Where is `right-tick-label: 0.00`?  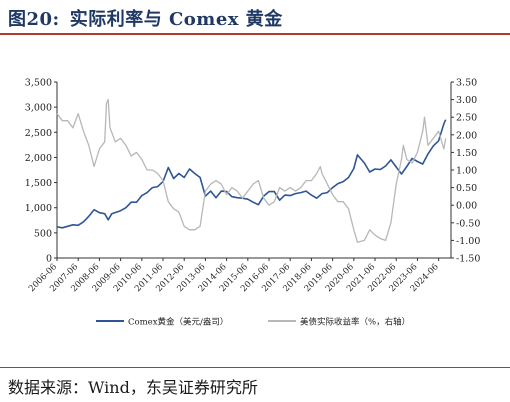 right-tick-label: 0.00 is located at coordinates (466, 206).